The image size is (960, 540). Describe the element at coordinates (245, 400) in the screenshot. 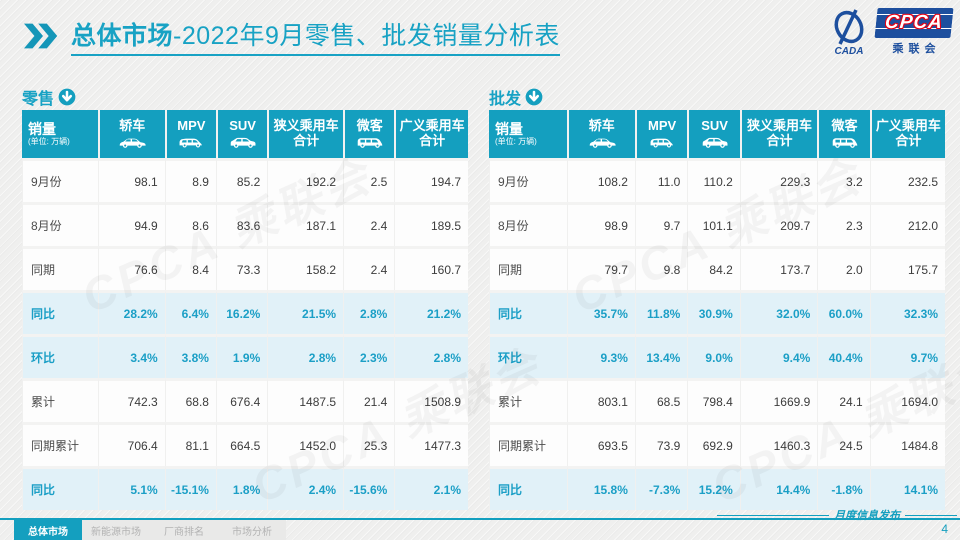

I see `table-row: 累计 742.3 68.8 676.4 1487.5 21.4 1508.9` at that location.